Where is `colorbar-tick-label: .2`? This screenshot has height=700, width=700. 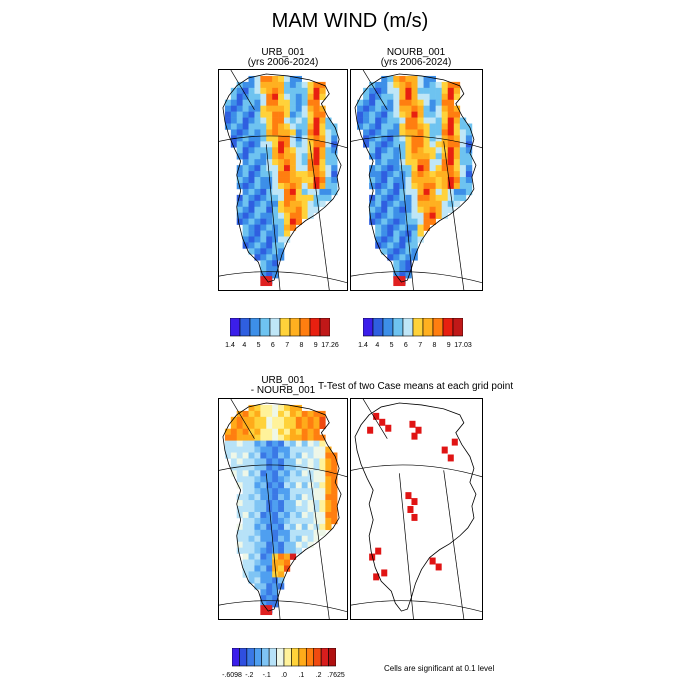
colorbar-tick-label: .2 is located at coordinates (318, 675).